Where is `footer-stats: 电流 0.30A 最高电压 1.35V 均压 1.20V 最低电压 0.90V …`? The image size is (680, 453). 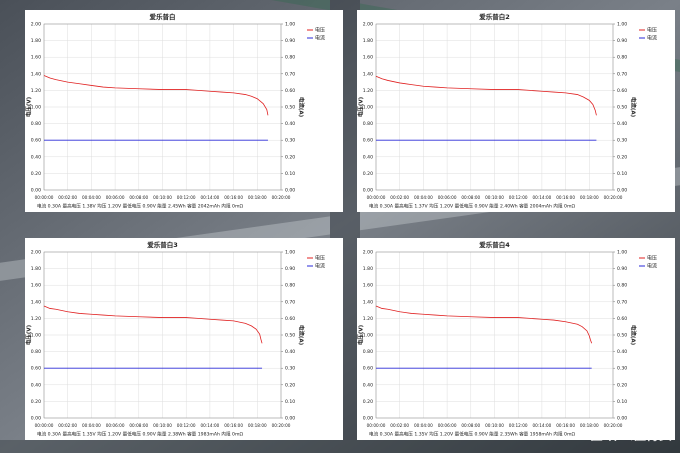 footer-stats: 电流 0.30A 最高电压 1.35V 均压 1.20V 最低电压 0.90V … is located at coordinates (140, 434).